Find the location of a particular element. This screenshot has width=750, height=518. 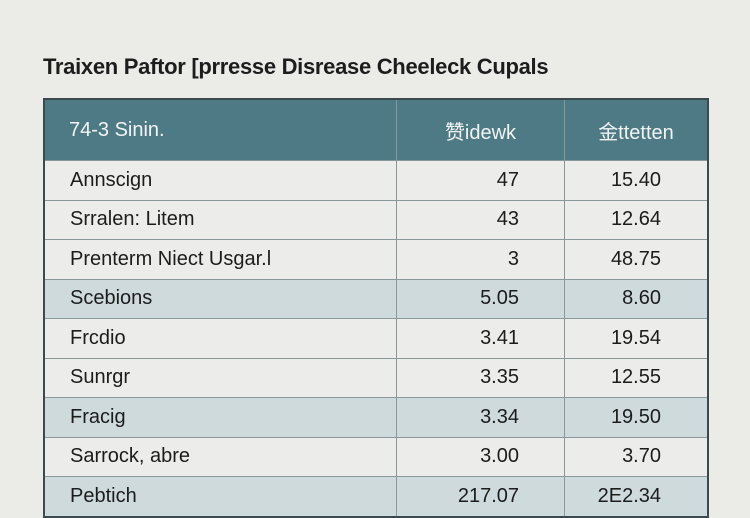

table-row: Prenterm Niect Usgar.l 3 48.75 is located at coordinates (376, 259).